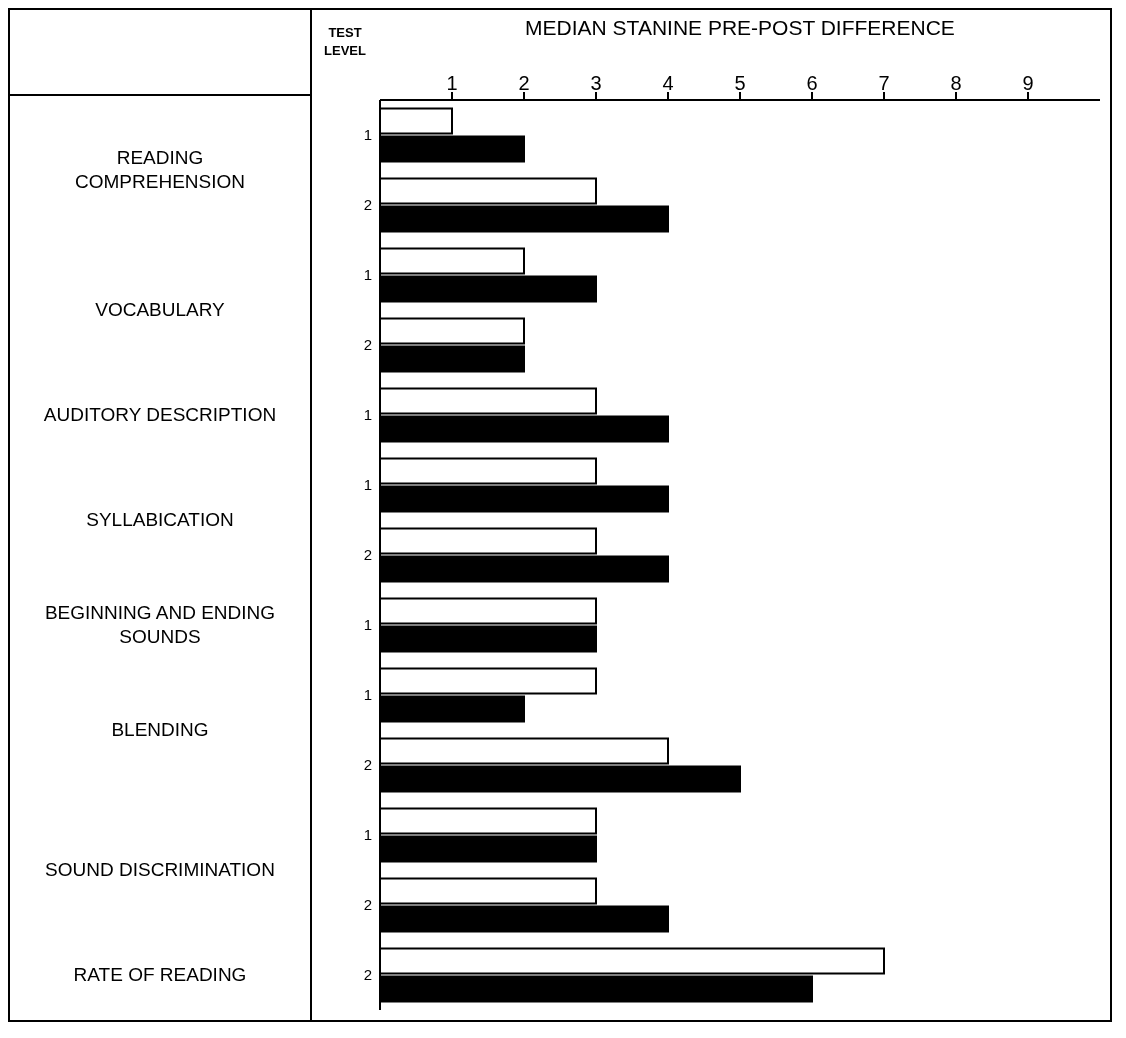 The width and height of the screenshot is (1126, 1038). What do you see at coordinates (740, 83) in the screenshot?
I see `x-tick-label: 5` at bounding box center [740, 83].